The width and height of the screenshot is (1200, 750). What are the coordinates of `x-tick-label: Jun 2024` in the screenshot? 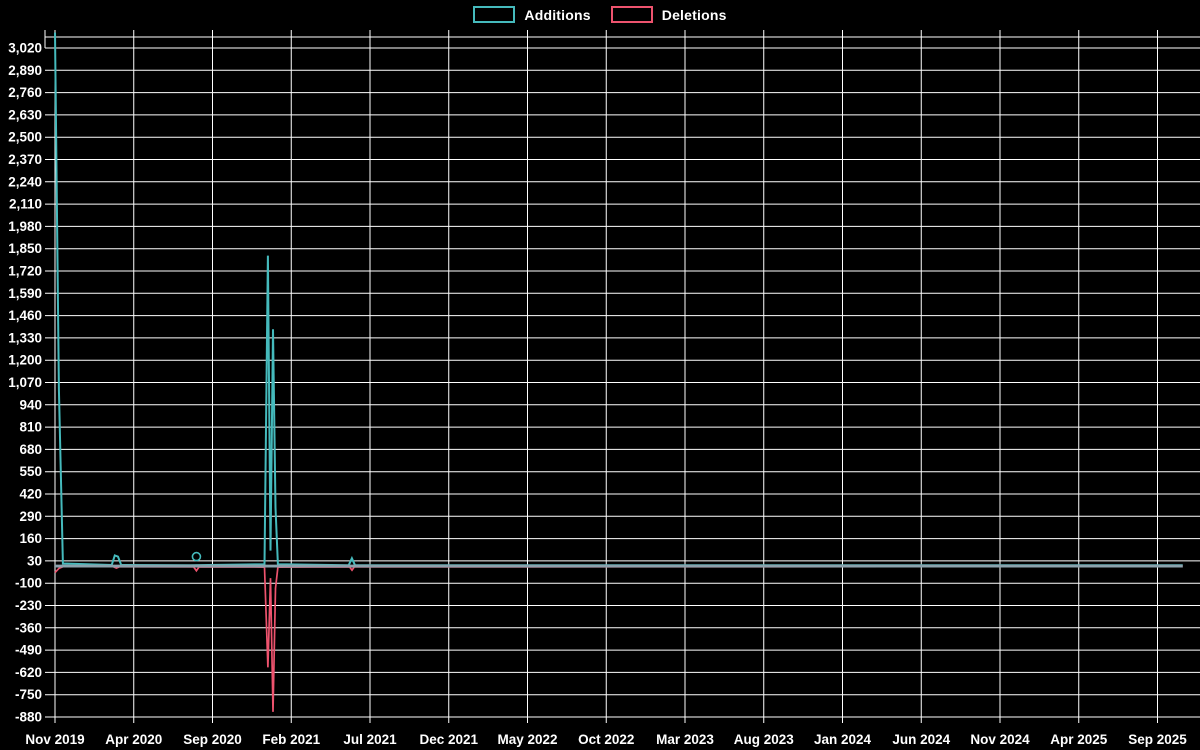 It's located at (921, 739).